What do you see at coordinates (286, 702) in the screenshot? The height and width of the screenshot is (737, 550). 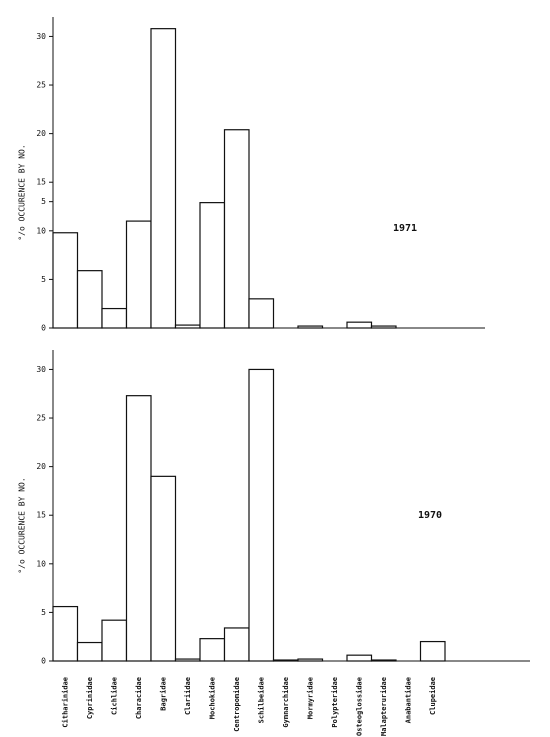 I see `x-tick-label: Gymnarchidae` at bounding box center [286, 702].